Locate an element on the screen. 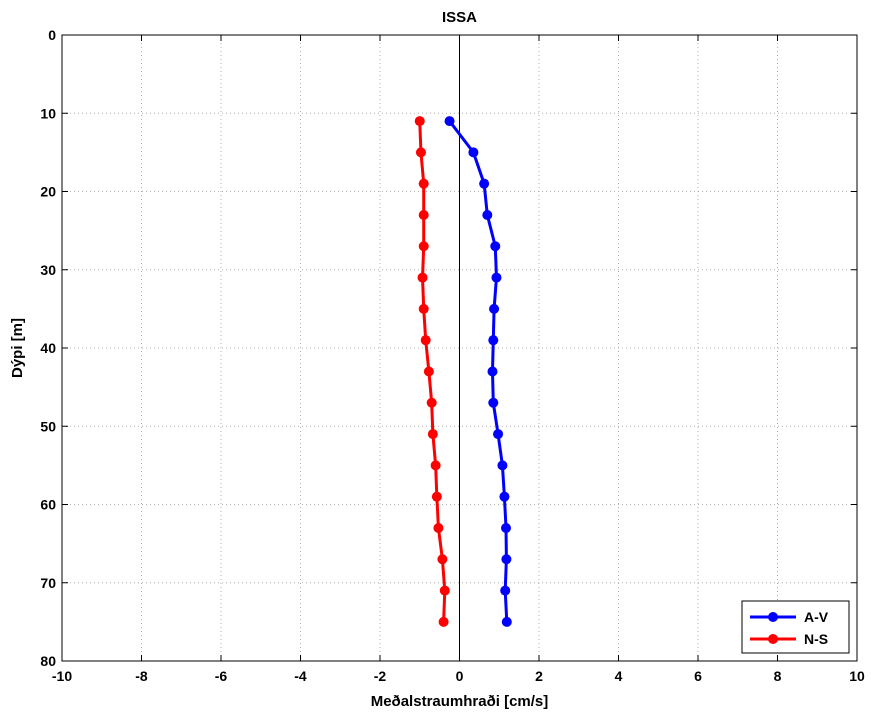  x-tick-label: -4 is located at coordinates (300, 676).